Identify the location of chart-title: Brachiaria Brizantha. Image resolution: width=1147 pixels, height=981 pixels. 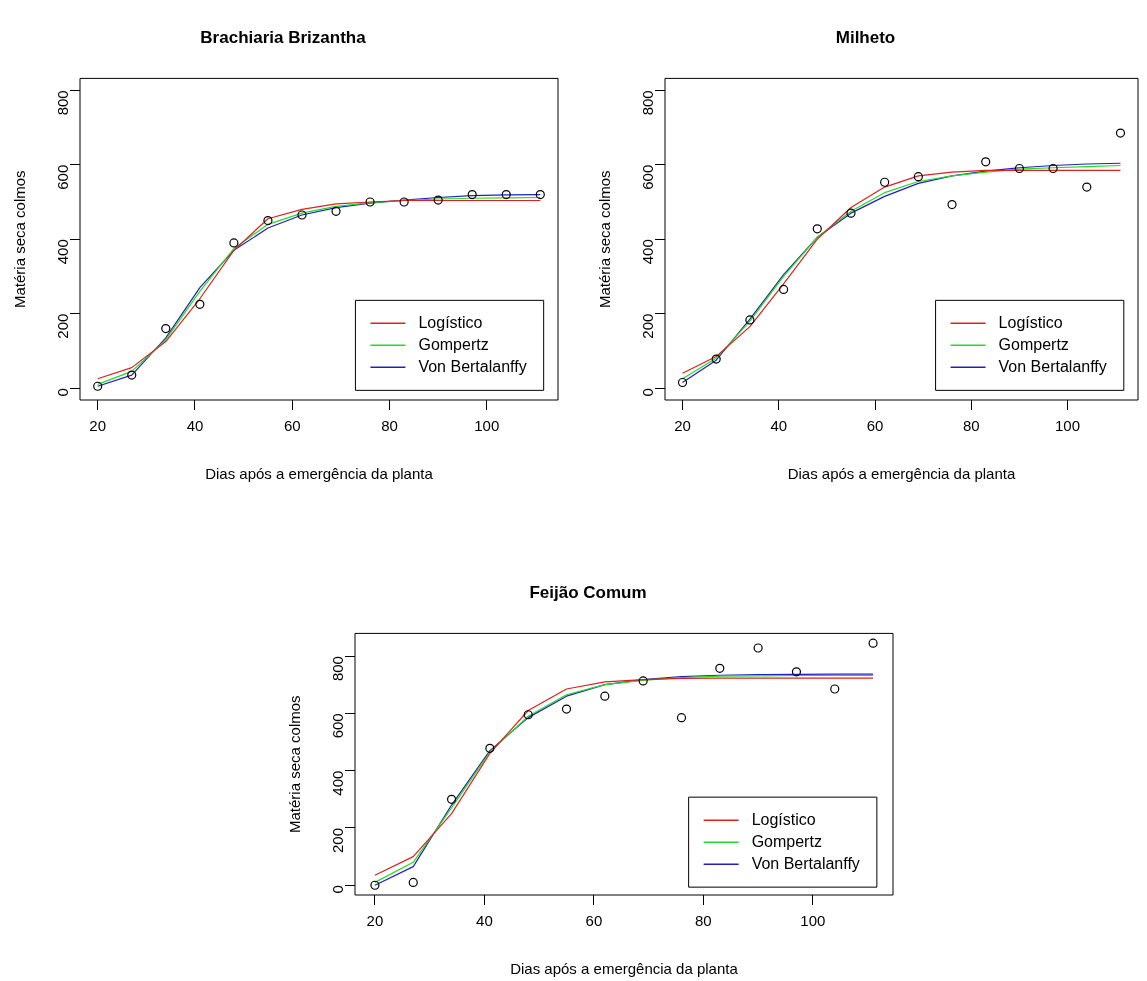
(283, 37).